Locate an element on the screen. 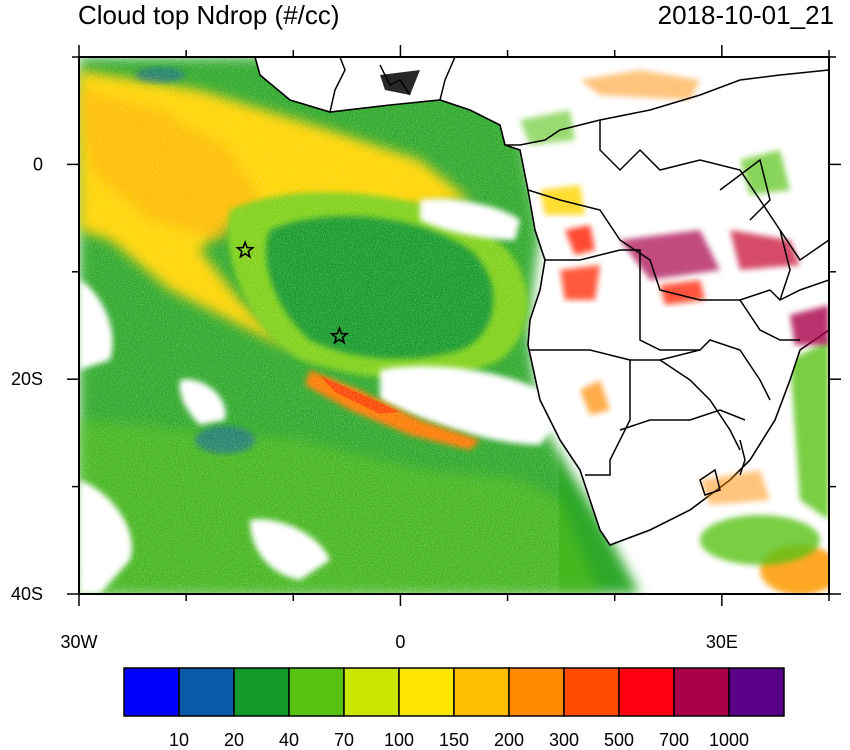 Image resolution: width=850 pixels, height=750 pixels. x-axis-labels: 30W 0 30E is located at coordinates (398, 642).